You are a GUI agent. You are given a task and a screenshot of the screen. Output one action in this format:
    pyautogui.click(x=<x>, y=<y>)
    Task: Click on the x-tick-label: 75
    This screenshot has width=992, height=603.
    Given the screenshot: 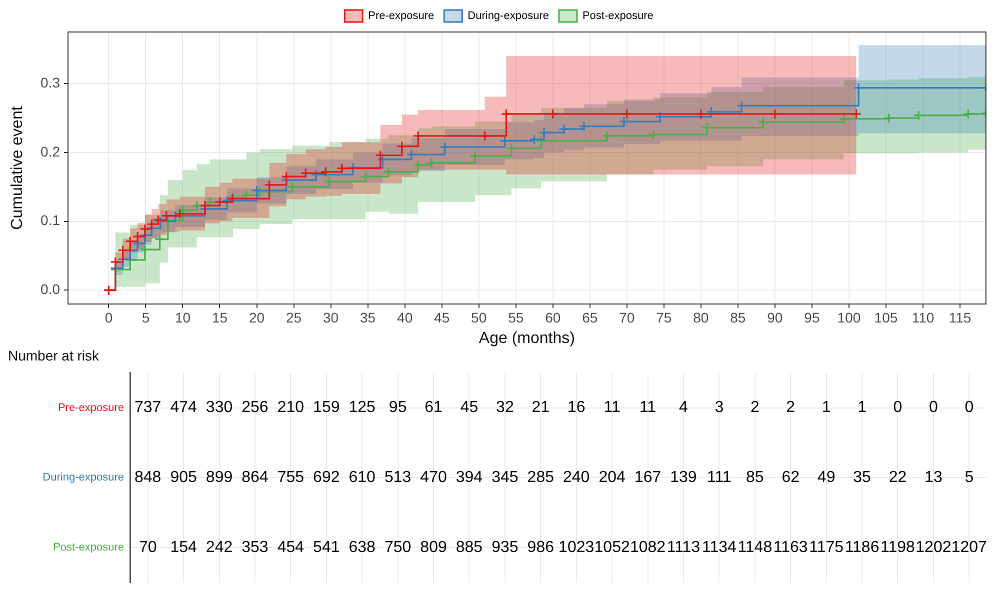 What is the action you would take?
    pyautogui.click(x=664, y=317)
    